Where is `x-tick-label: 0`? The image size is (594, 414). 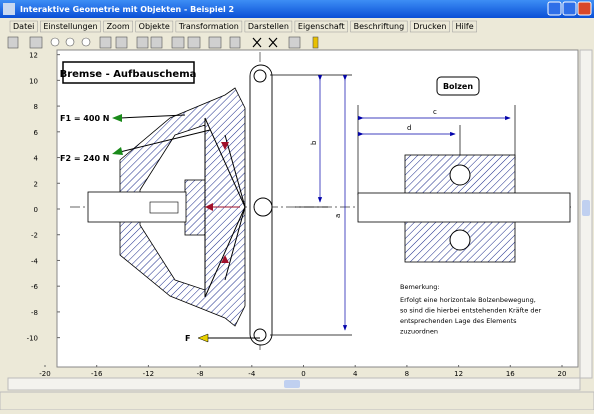
x-tick-label: 0 is located at coordinates (303, 374).